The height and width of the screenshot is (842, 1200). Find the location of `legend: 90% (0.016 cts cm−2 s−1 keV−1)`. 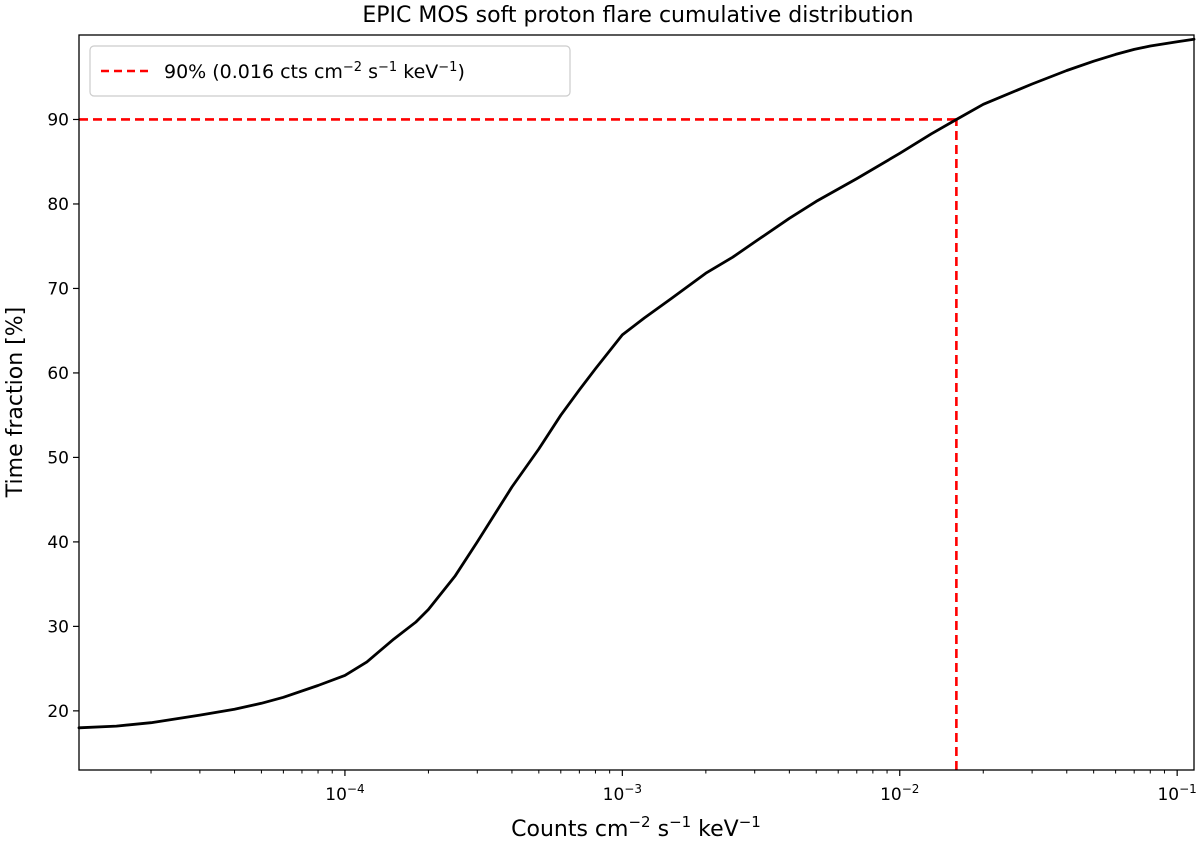

legend: 90% (0.016 cts cm−2 s−1 keV−1) is located at coordinates (330, 71).